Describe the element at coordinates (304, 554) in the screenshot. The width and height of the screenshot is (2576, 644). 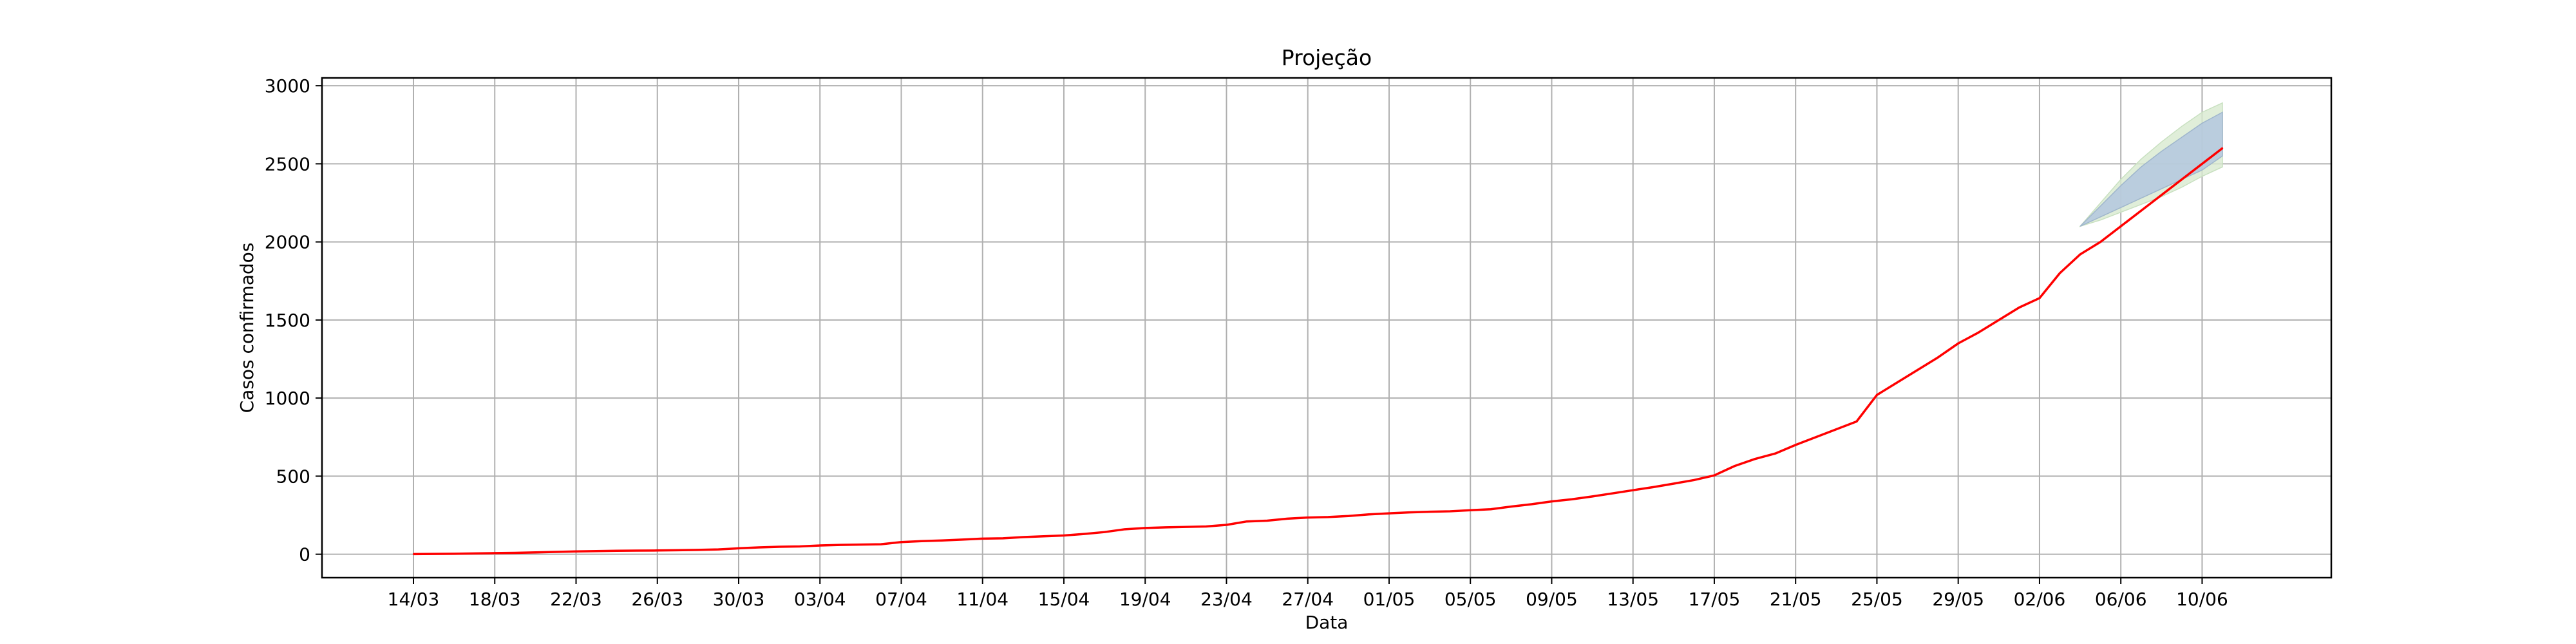
I see `y-tick-label: 0` at that location.